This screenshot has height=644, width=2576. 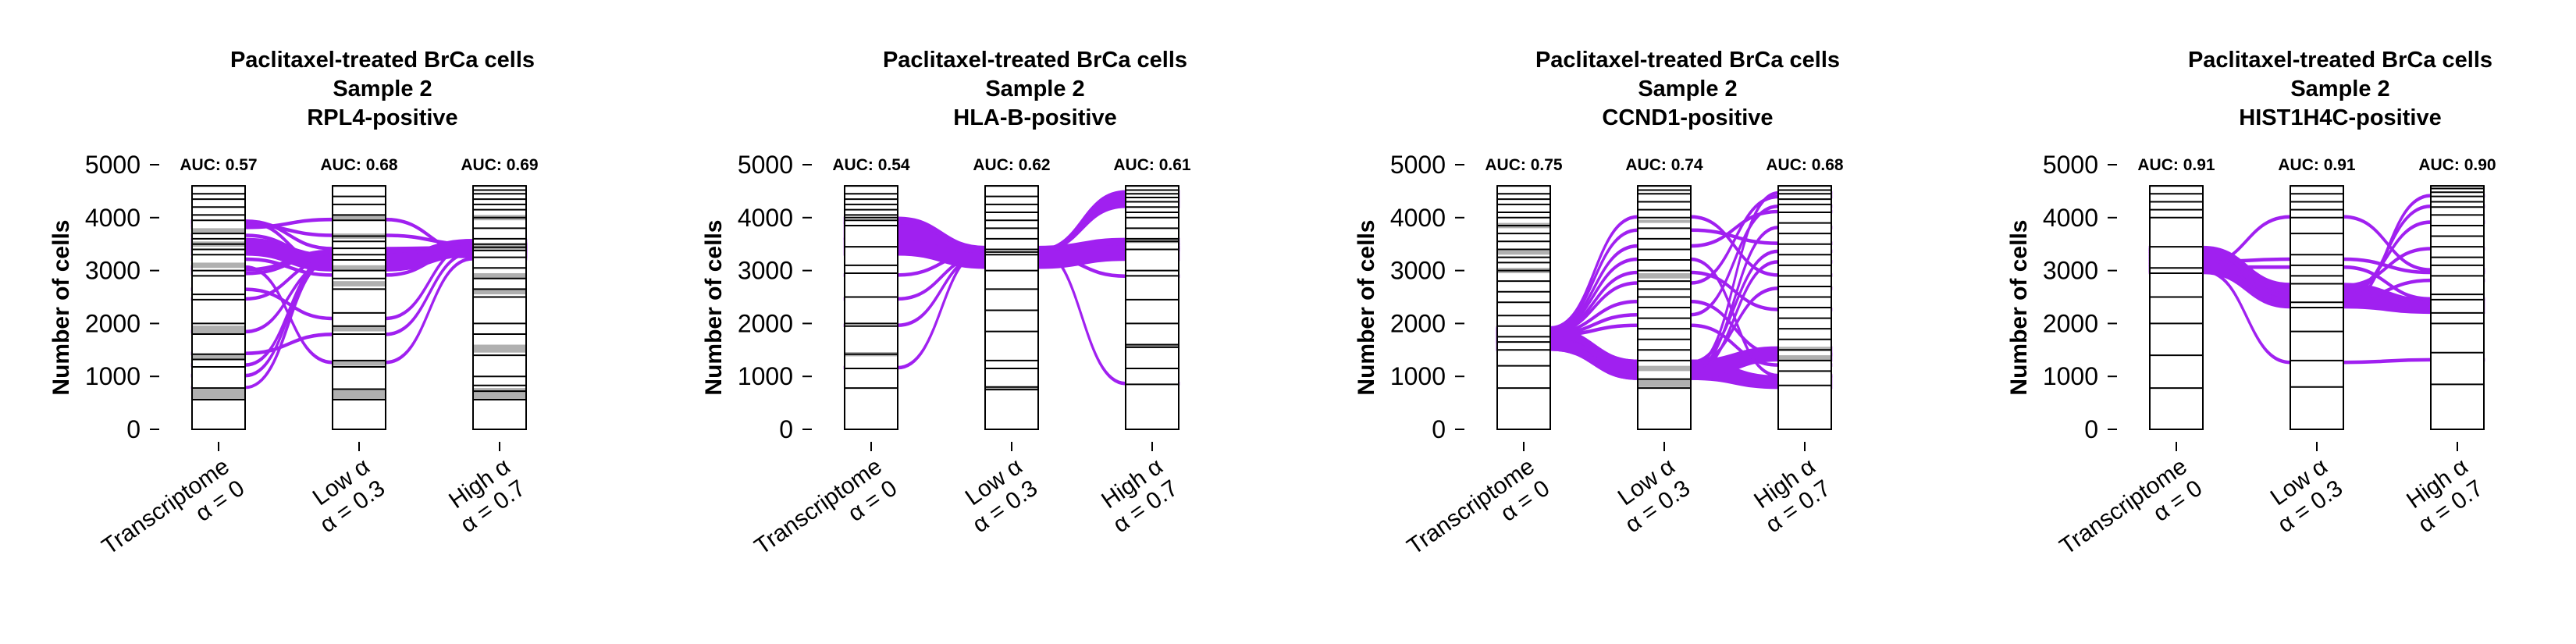 I want to click on auc-label: AUC: 0.61, so click(x=1152, y=165).